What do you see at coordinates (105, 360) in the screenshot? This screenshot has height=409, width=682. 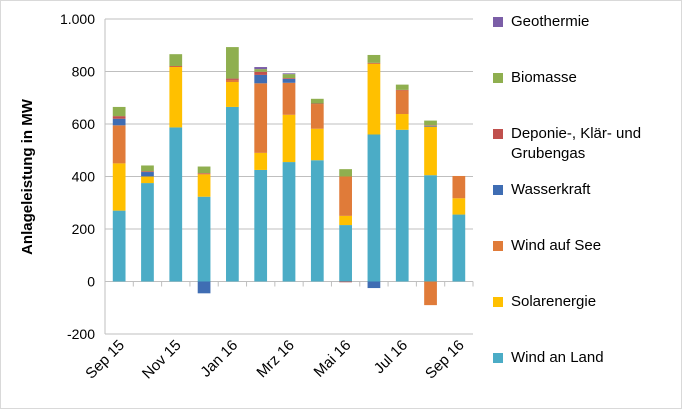 I see `x-tick-label: Sep 15` at bounding box center [105, 360].